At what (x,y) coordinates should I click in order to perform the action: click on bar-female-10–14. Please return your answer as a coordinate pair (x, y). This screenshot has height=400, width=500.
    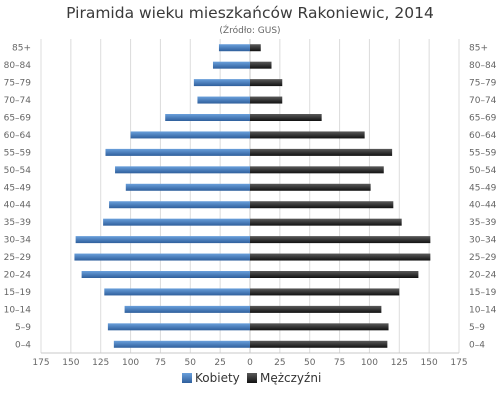
    Looking at the image, I should click on (187, 309).